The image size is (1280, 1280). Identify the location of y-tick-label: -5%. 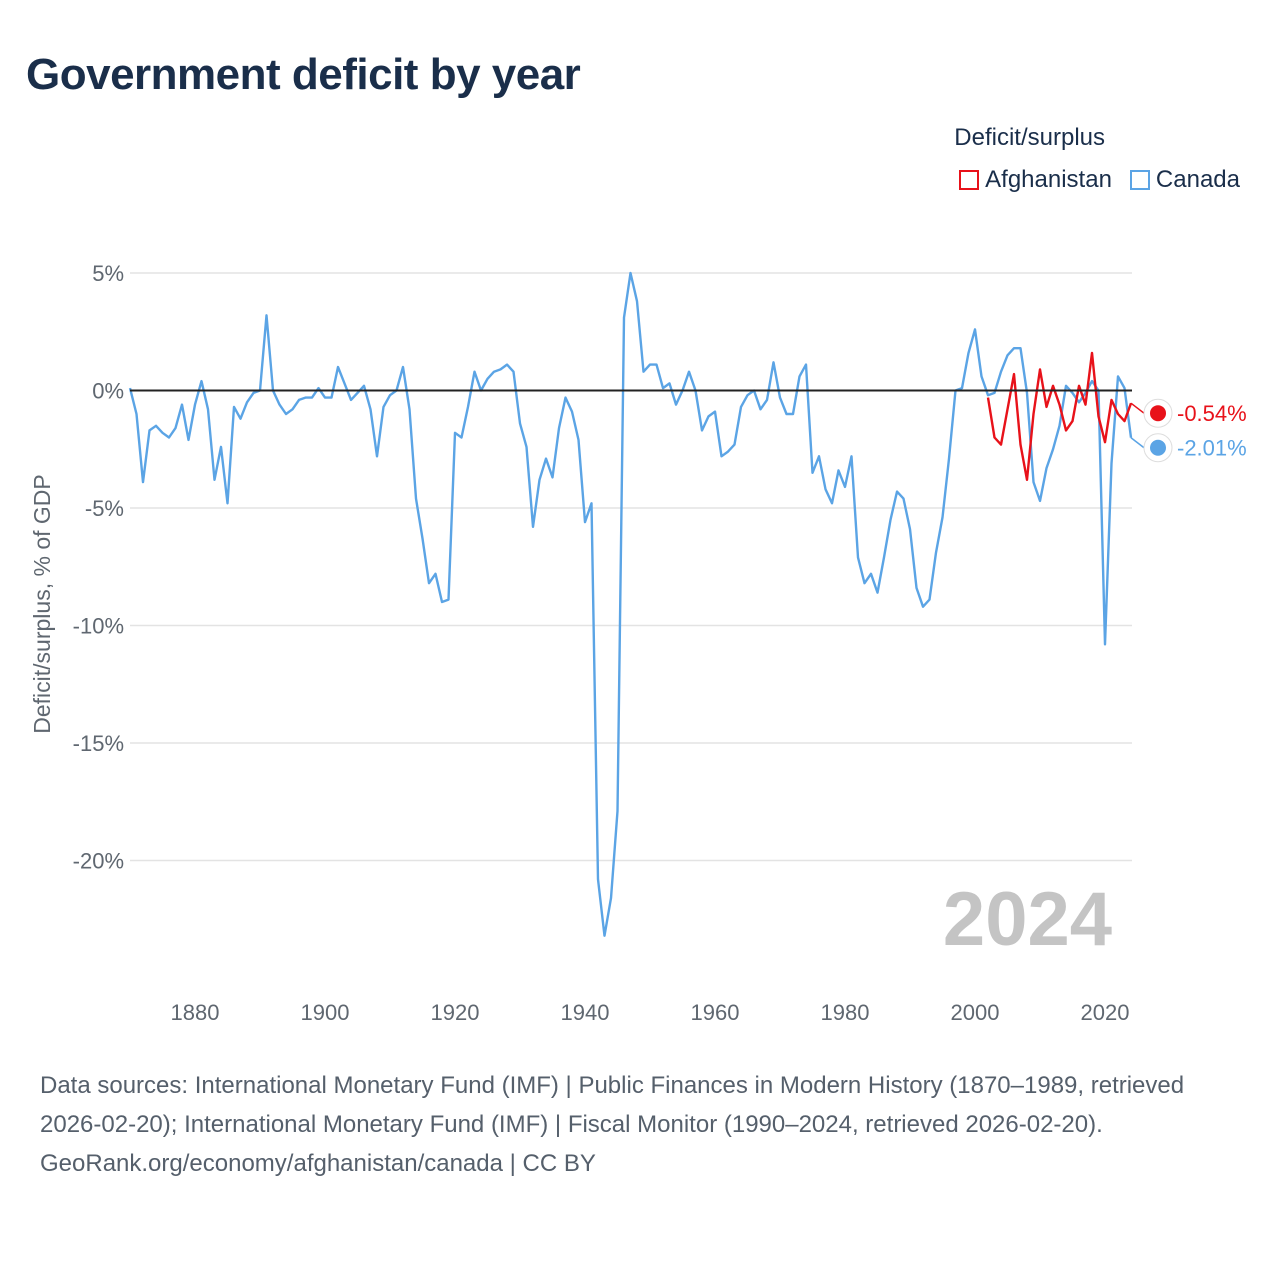
(104, 508).